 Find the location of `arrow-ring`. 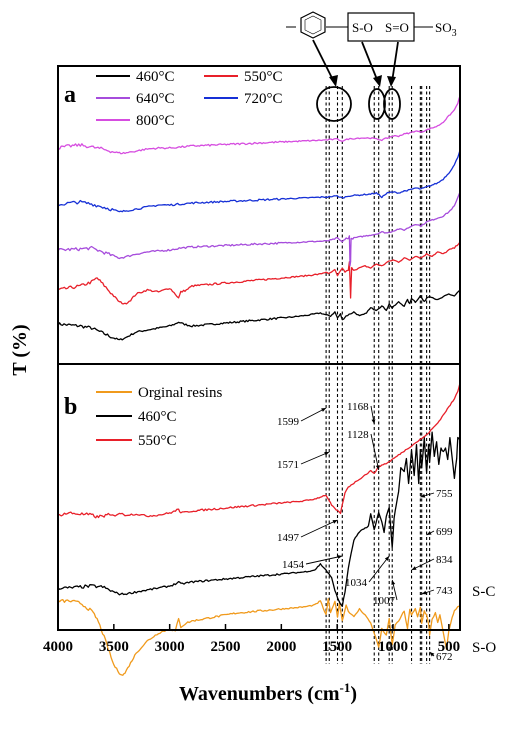

arrow-ring is located at coordinates (323, 61).